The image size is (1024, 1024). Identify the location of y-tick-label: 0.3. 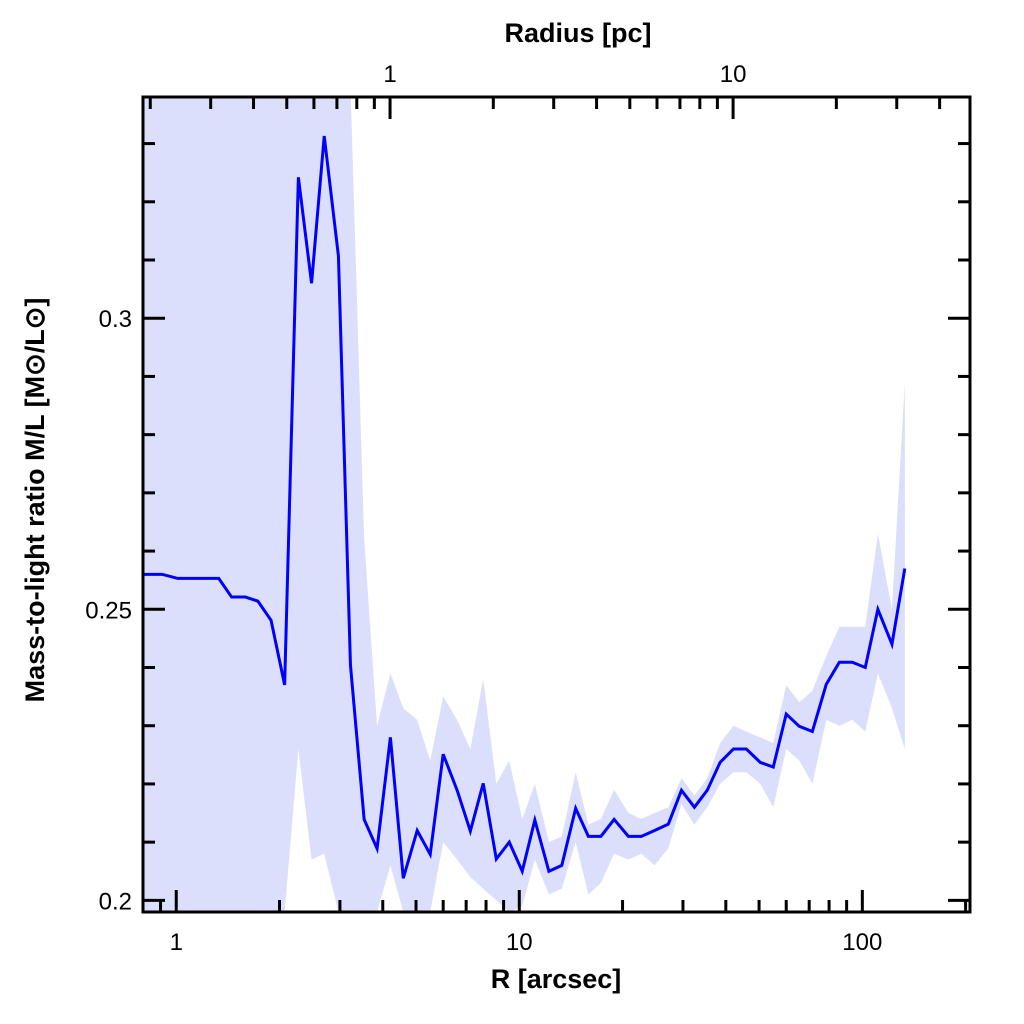
(115, 319).